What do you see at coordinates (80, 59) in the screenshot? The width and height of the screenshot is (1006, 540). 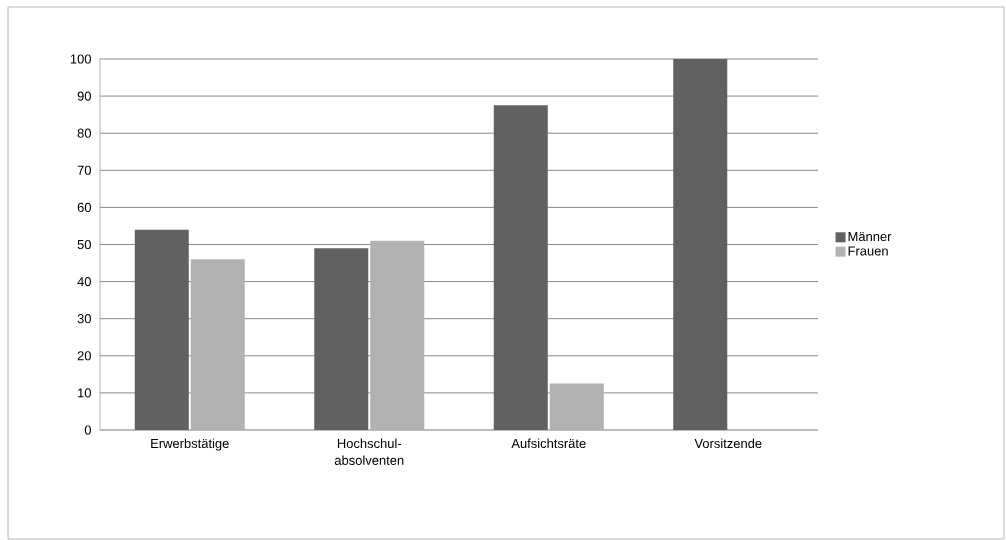 I see `y-tick-label: 100` at bounding box center [80, 59].